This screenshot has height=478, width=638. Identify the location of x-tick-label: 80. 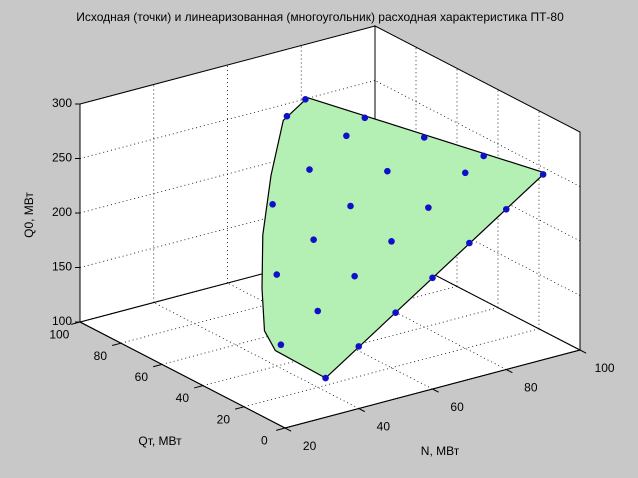
(531, 387).